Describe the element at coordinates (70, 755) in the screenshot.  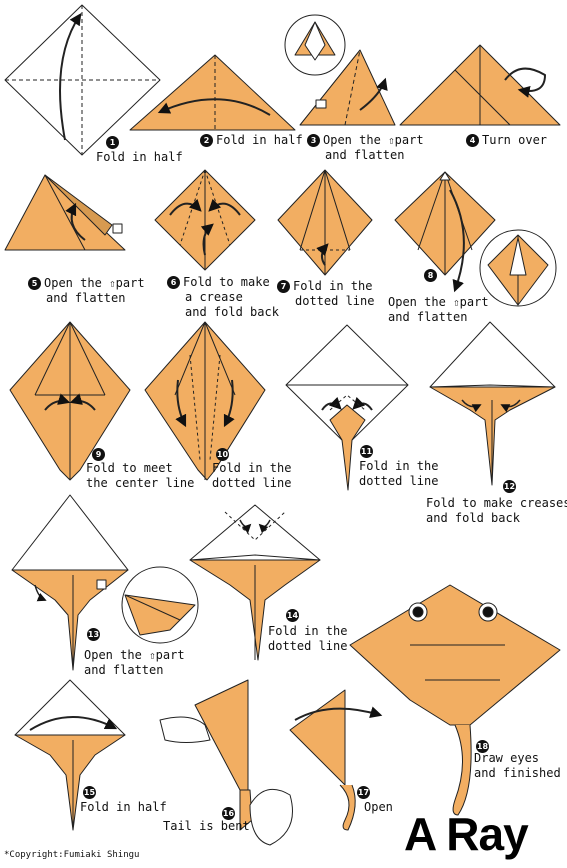
I see `step-15-figure` at that location.